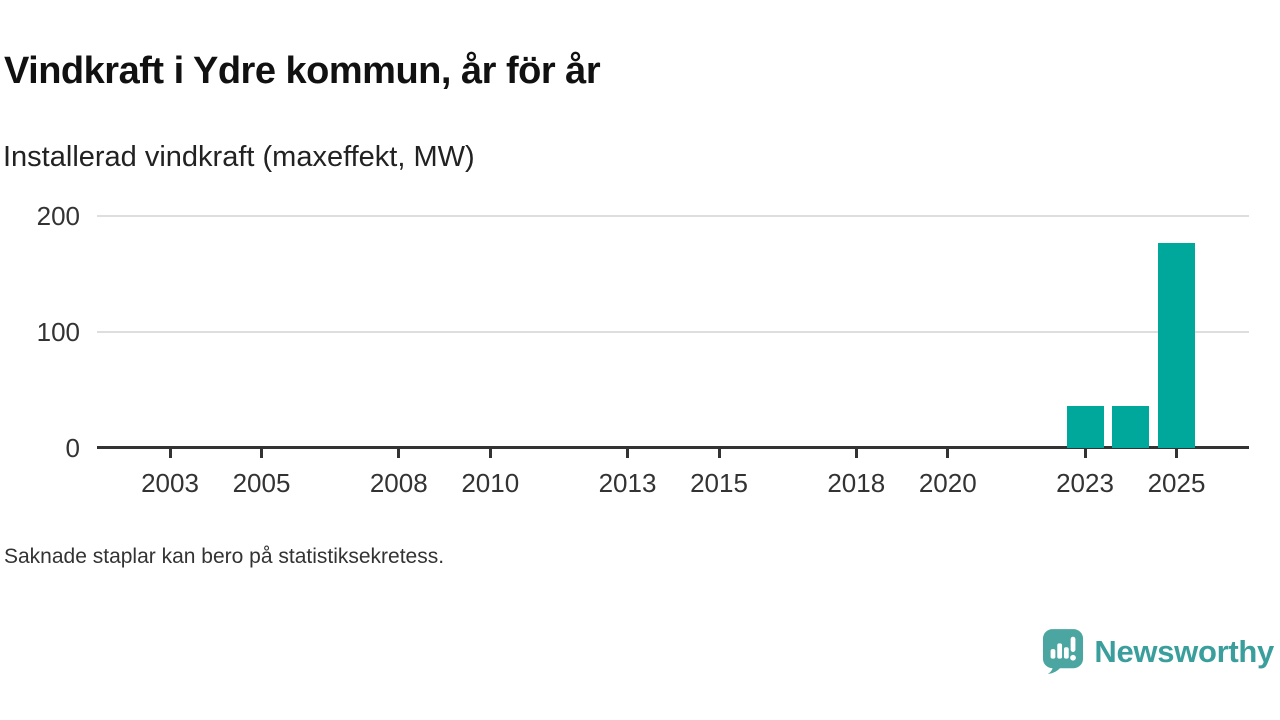 The image size is (1280, 720). What do you see at coordinates (1176, 453) in the screenshot?
I see `x-tick-2025` at bounding box center [1176, 453].